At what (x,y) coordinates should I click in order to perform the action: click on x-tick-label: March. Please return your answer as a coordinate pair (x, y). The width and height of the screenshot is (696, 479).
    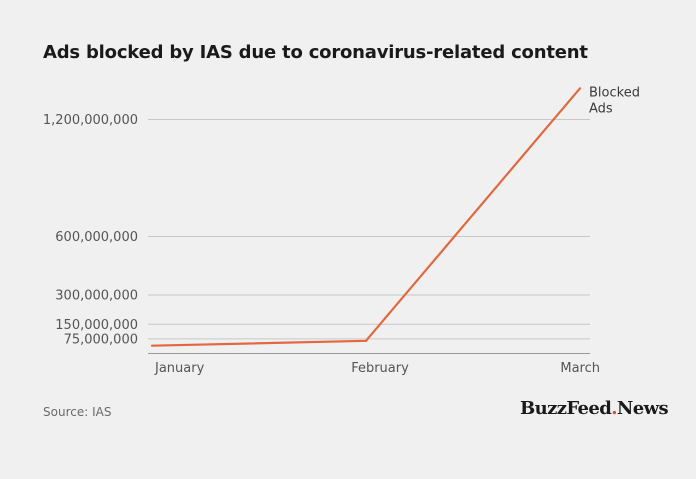
    Looking at the image, I should click on (580, 368).